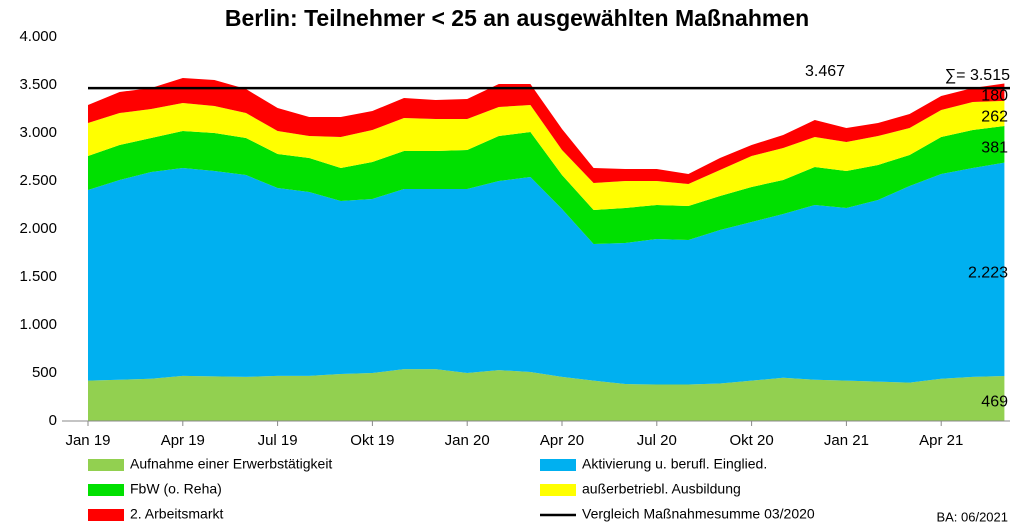 This screenshot has width=1013, height=526. Describe the element at coordinates (846, 440) in the screenshot. I see `x-tick-label: Jan 21` at that location.